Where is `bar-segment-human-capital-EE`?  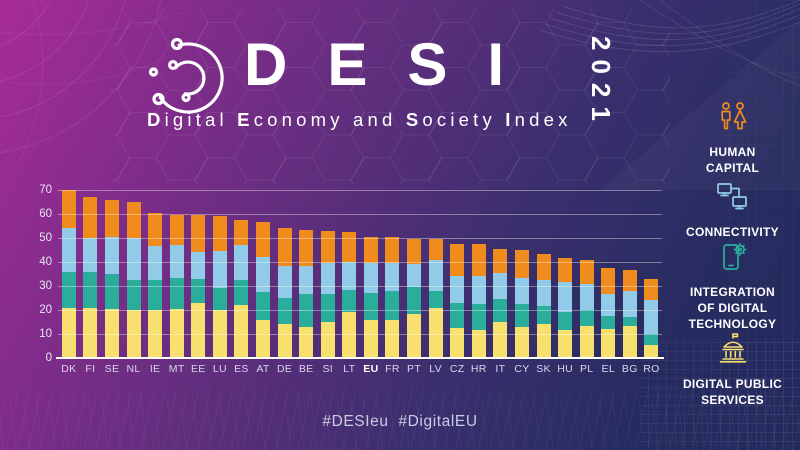 bar-segment-human-capital-EE is located at coordinates (198, 234).